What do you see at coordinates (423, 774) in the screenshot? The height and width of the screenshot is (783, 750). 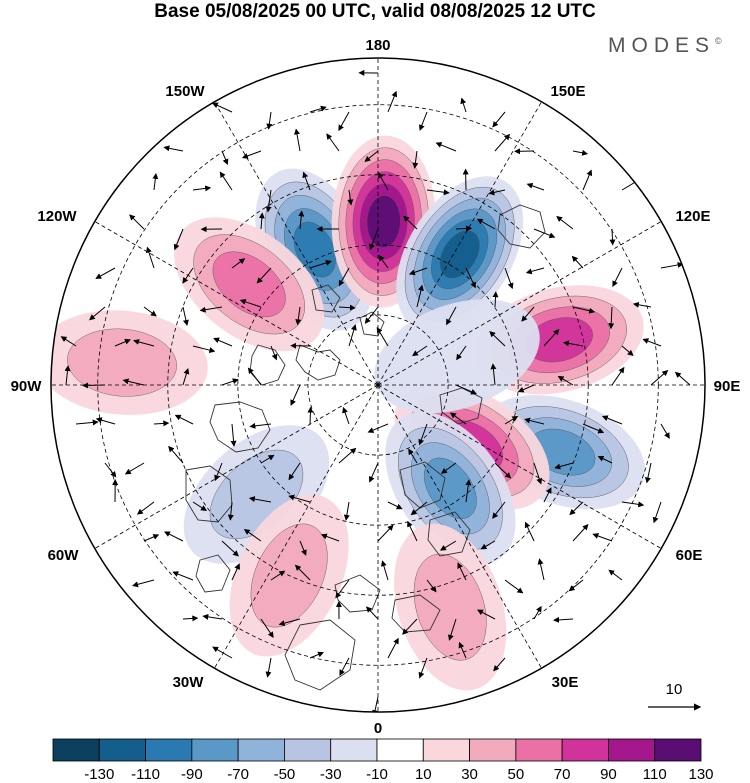 I see `colorbar-tick-label: 10` at bounding box center [423, 774].